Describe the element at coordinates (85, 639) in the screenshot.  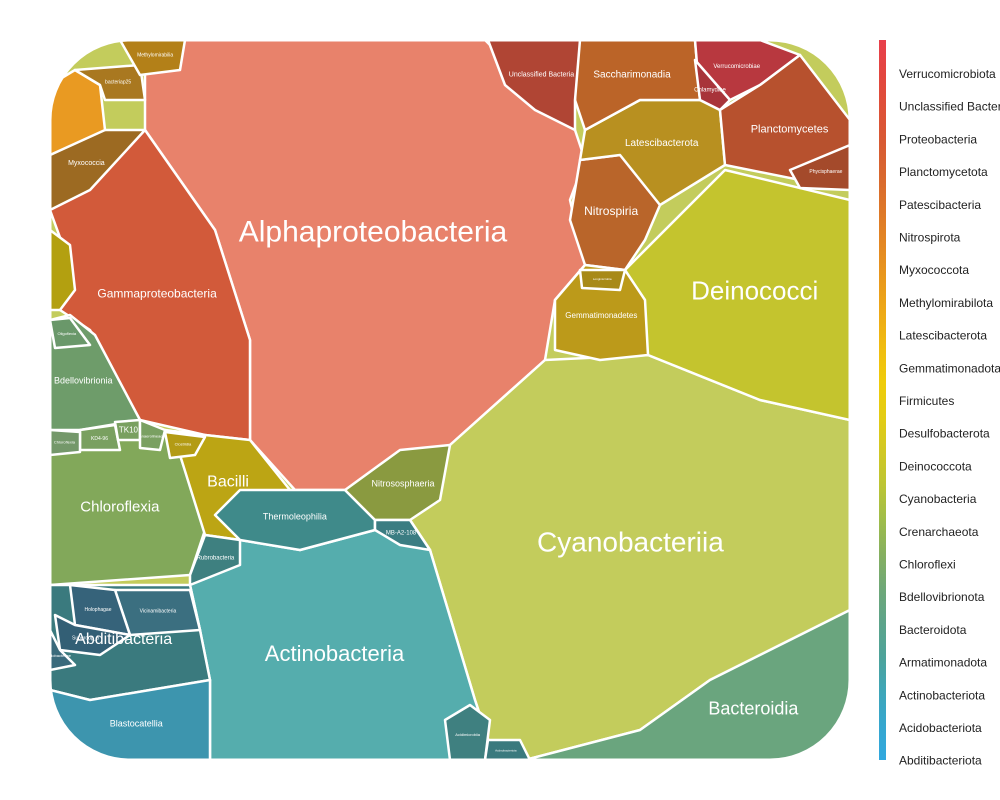
I see `cell-label-subgroup-5: Subgroup_5` at that location.